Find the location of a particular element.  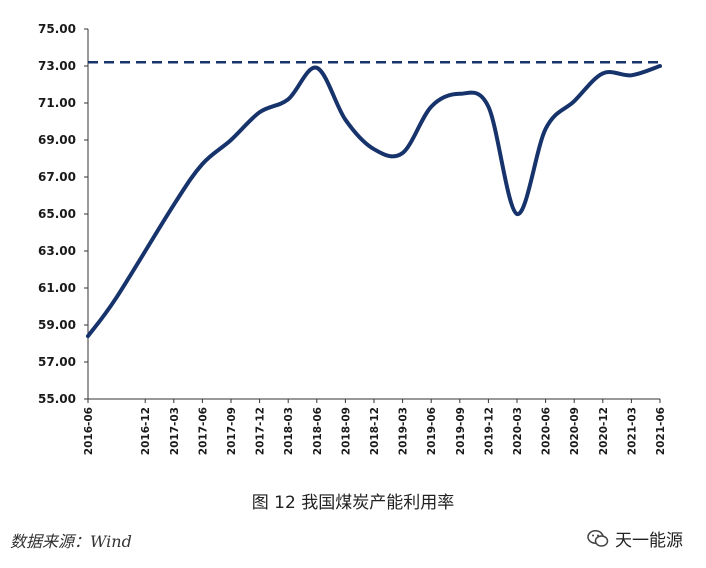

y-tick-label: 69.00 is located at coordinates (57, 140).